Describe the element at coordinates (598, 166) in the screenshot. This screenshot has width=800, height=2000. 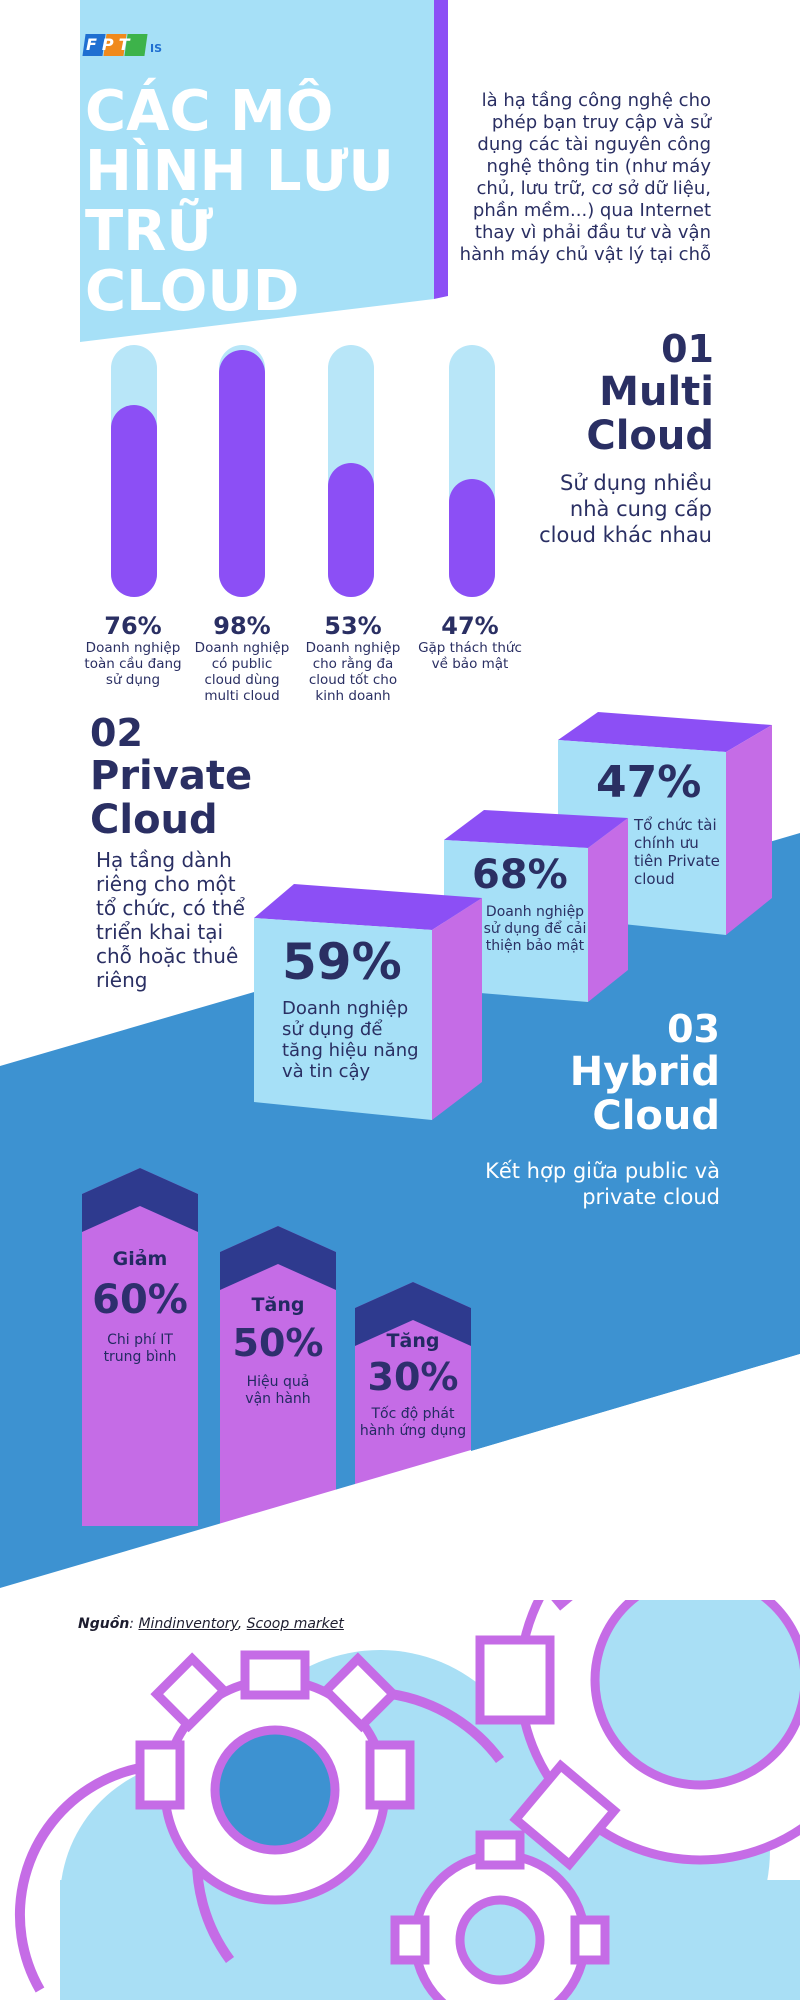
I see `intro-line: nghệ thông tin (như máy` at that location.